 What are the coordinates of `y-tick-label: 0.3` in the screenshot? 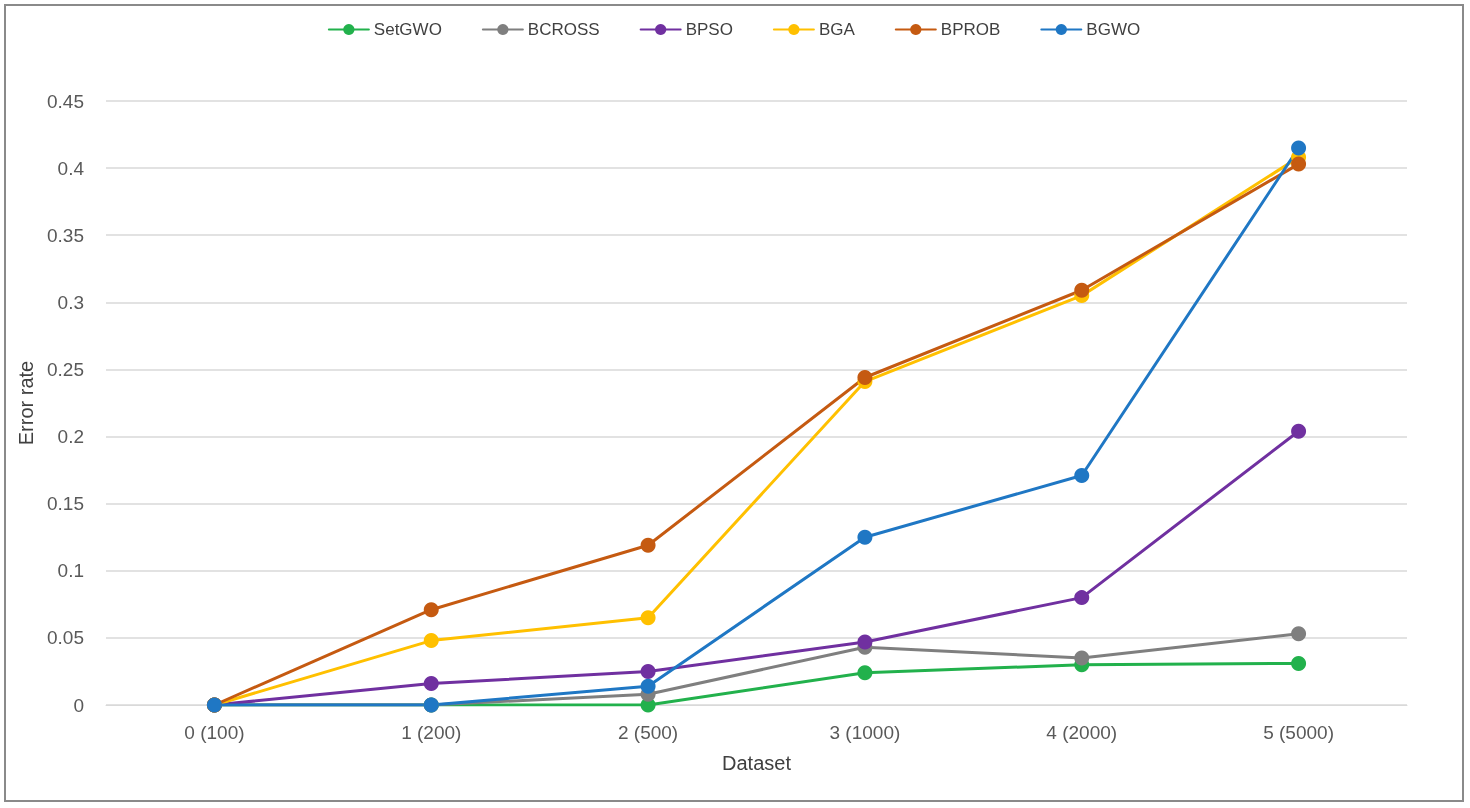 It's located at (70, 302).